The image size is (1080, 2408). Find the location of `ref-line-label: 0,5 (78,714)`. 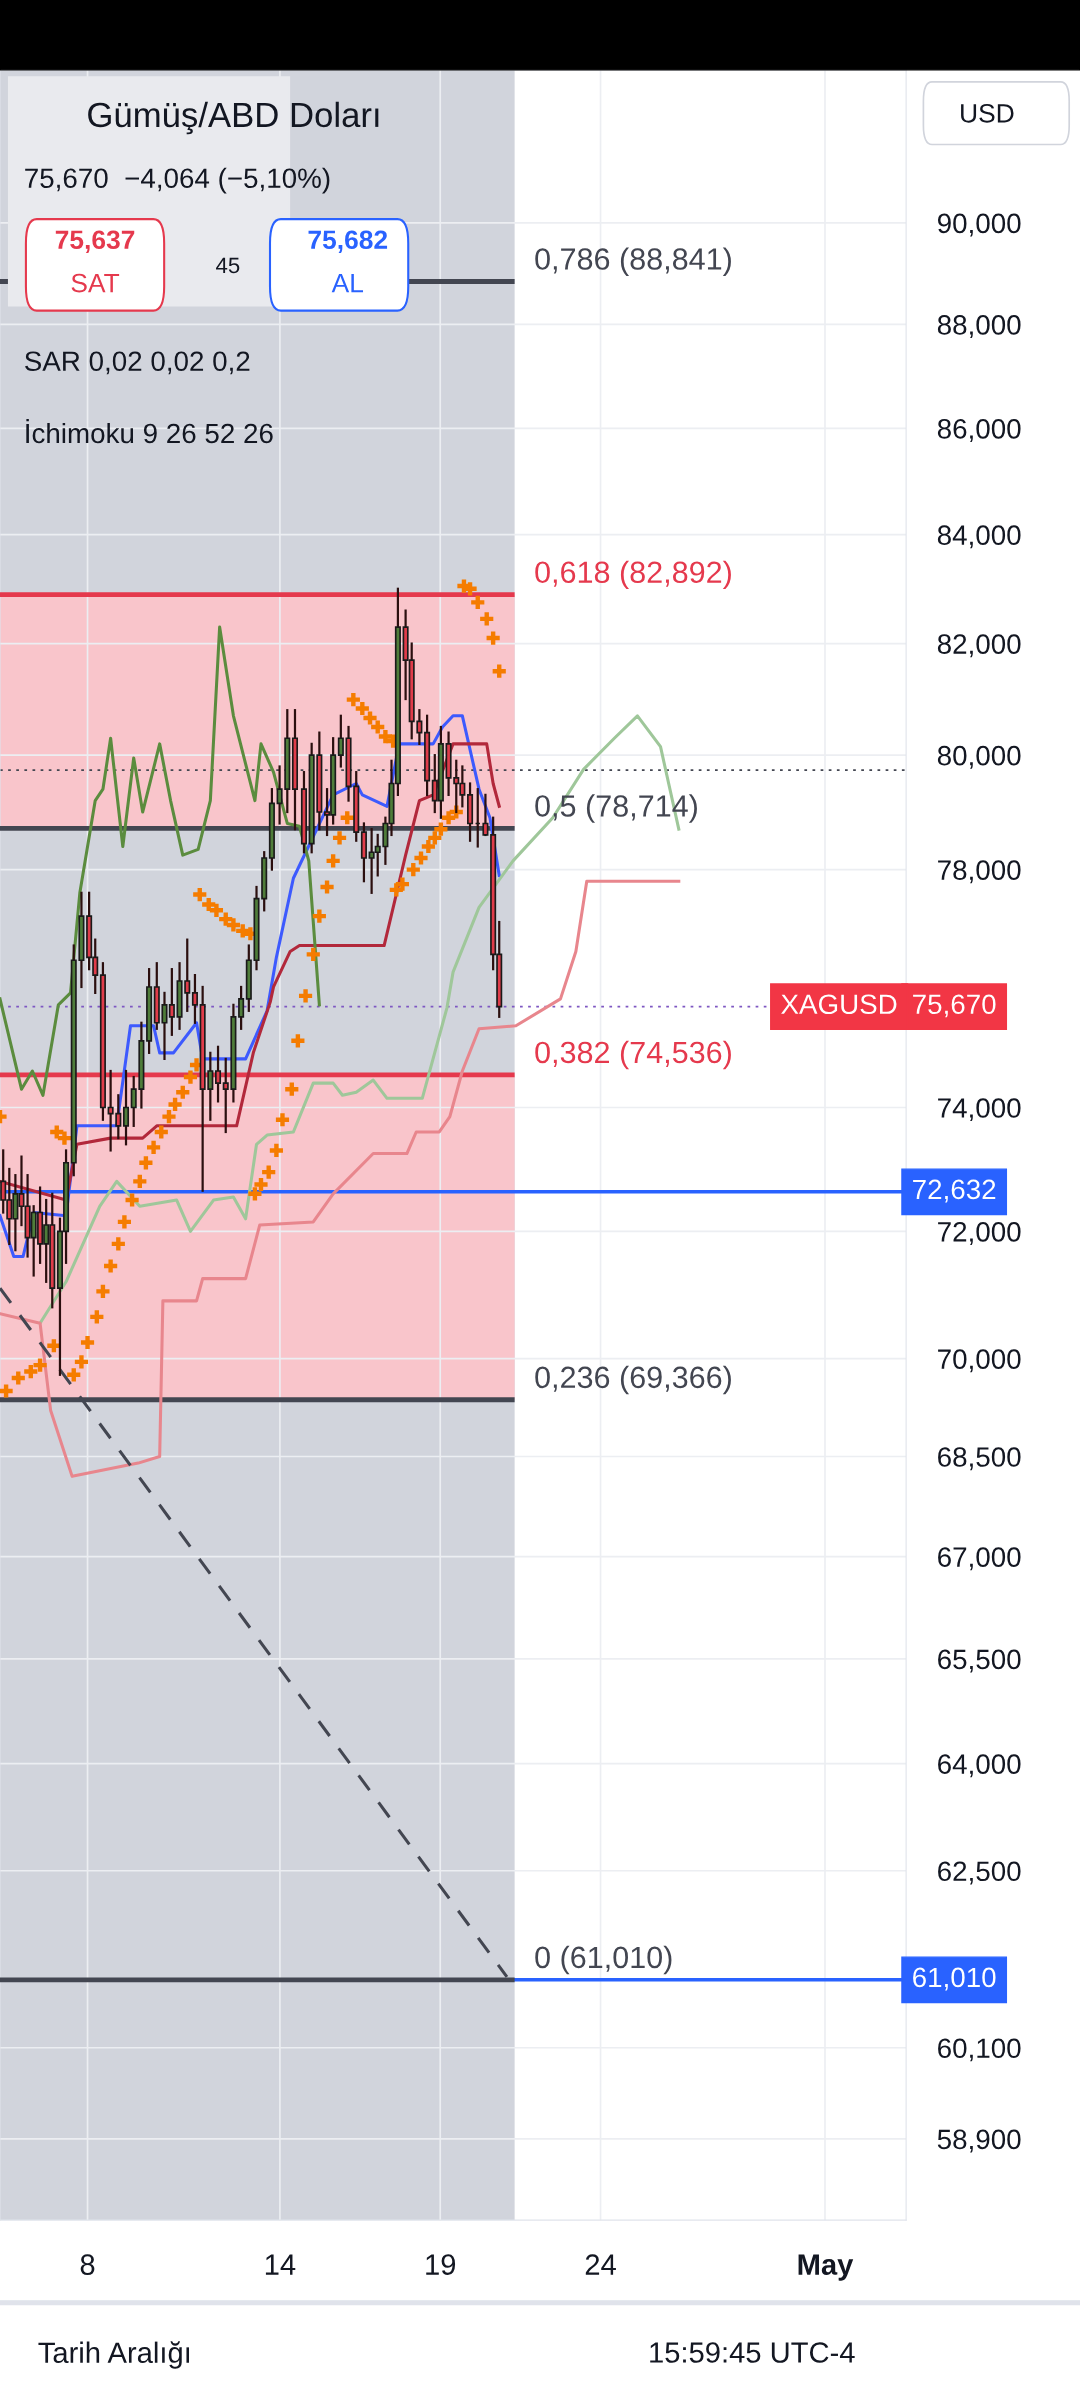

ref-line-label: 0,5 (78,714) is located at coordinates (616, 808).